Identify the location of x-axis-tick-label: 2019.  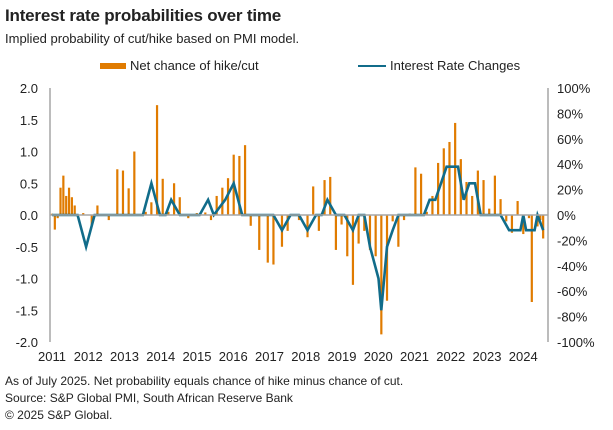
(342, 356).